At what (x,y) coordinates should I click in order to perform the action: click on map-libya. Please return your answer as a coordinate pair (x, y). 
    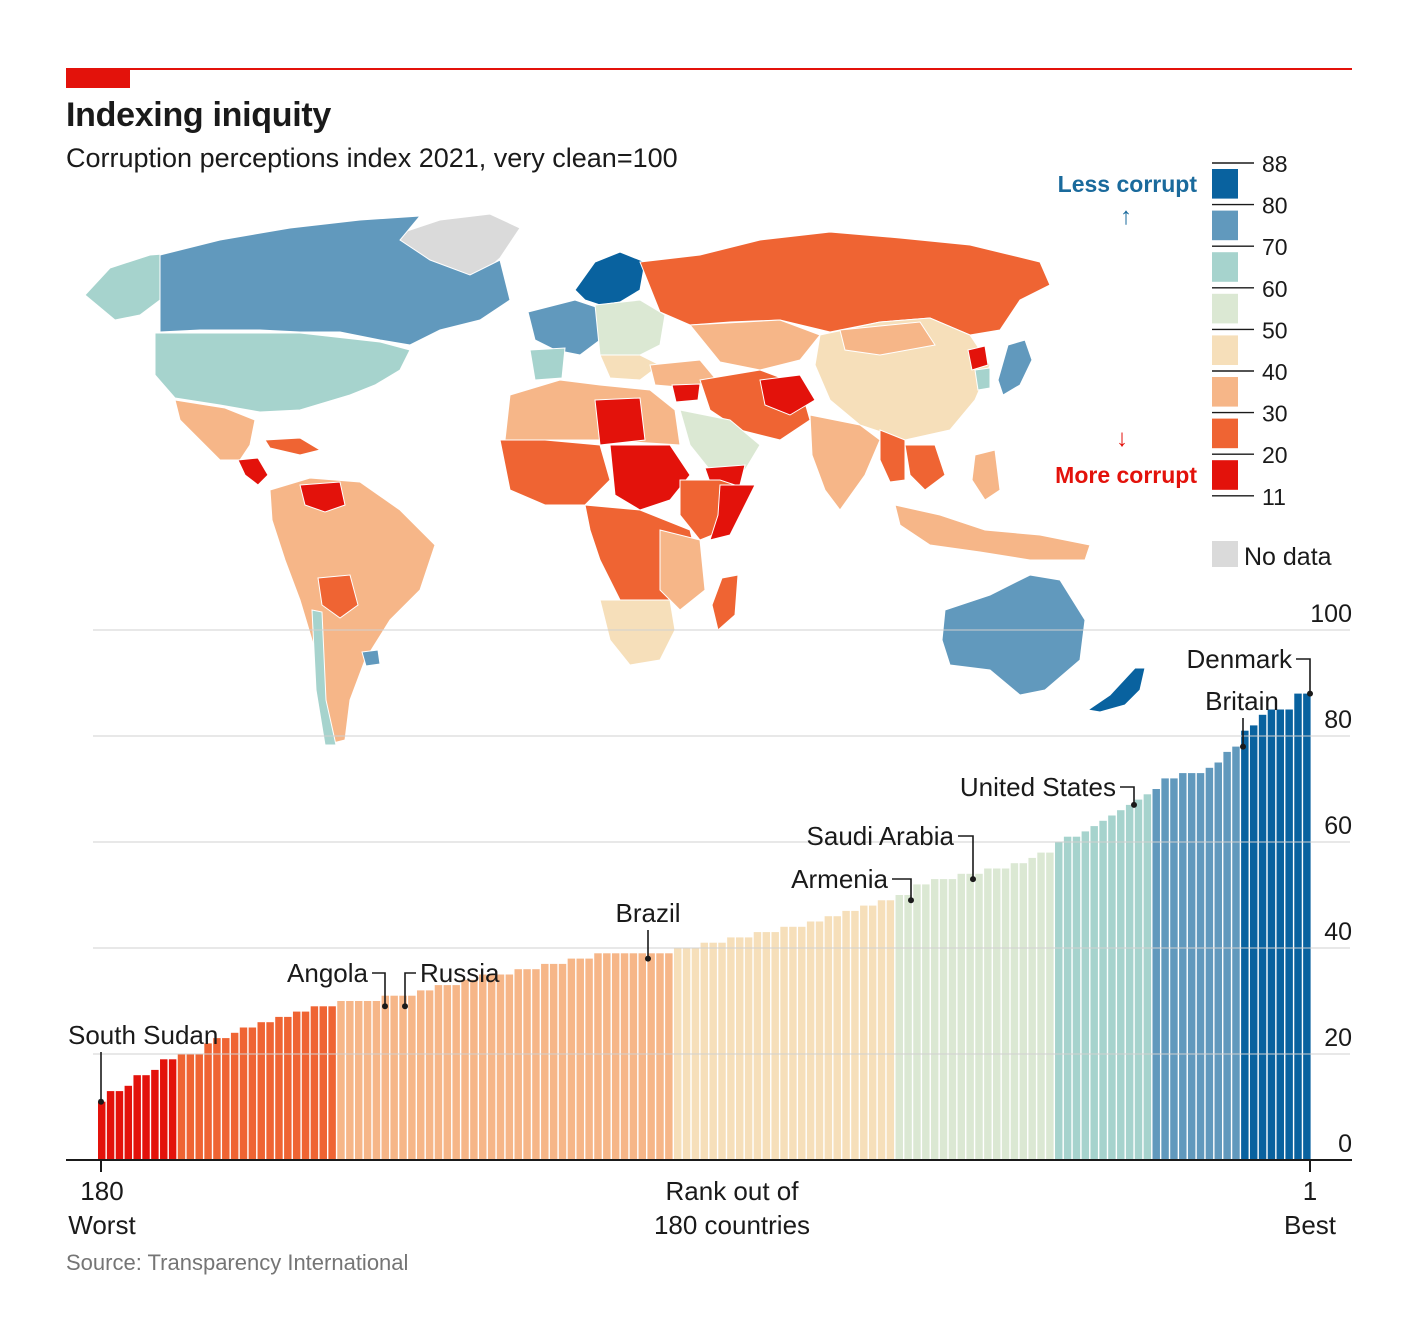
    Looking at the image, I should click on (620, 421).